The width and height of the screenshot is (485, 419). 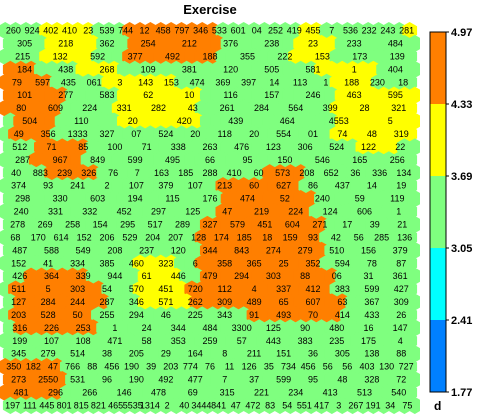 What do you see at coordinates (81, 405) in the screenshot?
I see `cell-label: 815` at bounding box center [81, 405].